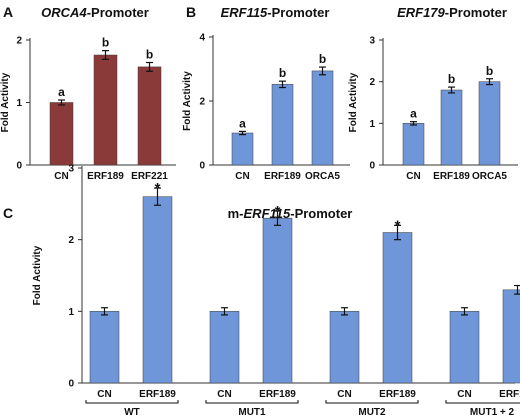 The width and height of the screenshot is (520, 416). What do you see at coordinates (290, 213) in the screenshot?
I see `chart-title: m-ERF115-Promoter` at bounding box center [290, 213].